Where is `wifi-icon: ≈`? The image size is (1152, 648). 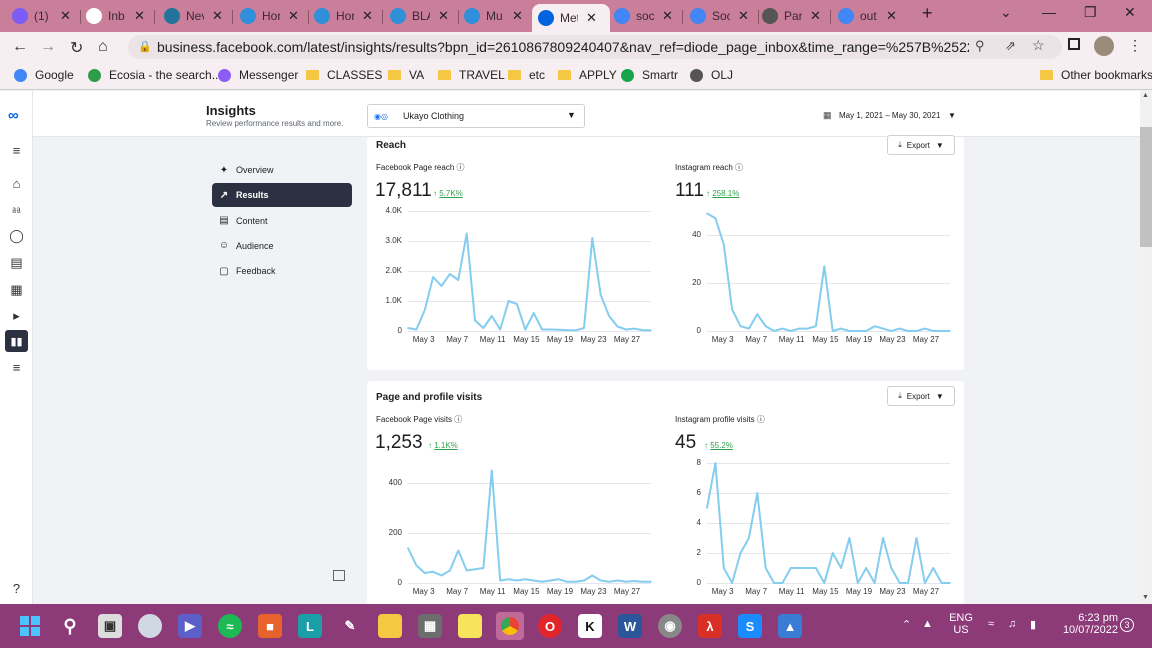 wifi-icon: ≈ is located at coordinates (991, 624).